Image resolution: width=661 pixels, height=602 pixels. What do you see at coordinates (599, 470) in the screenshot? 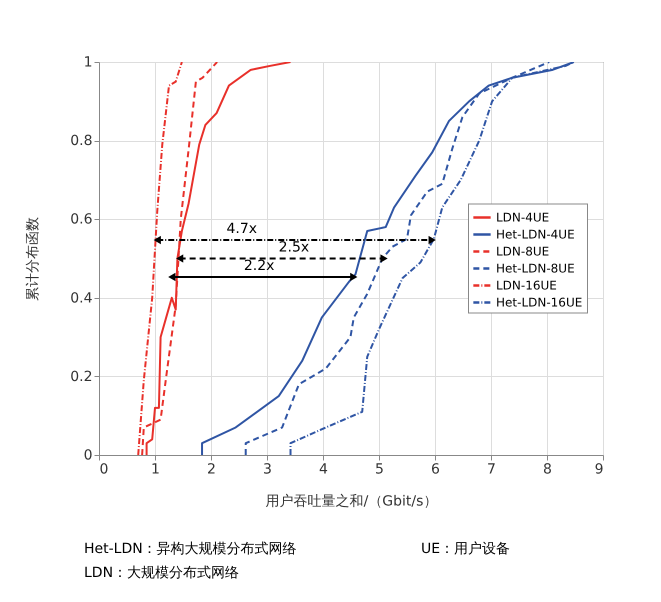
I see `x-tick-label: 9` at bounding box center [599, 470].